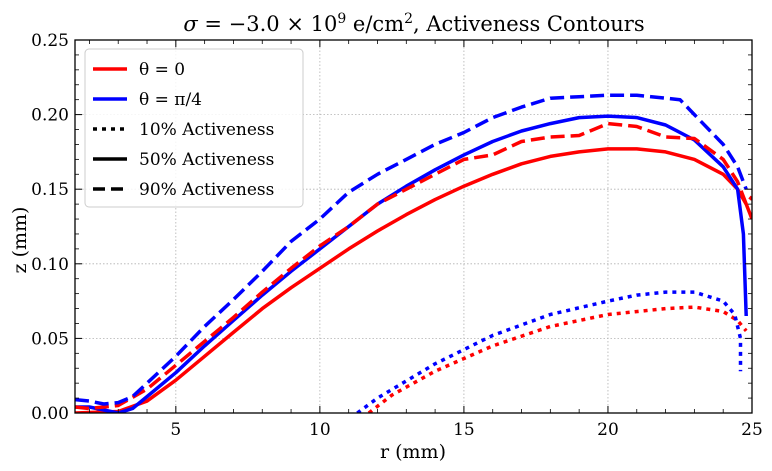 This screenshot has width=772, height=471. What do you see at coordinates (50, 116) in the screenshot?
I see `y-tick-label: 0.20` at bounding box center [50, 116].